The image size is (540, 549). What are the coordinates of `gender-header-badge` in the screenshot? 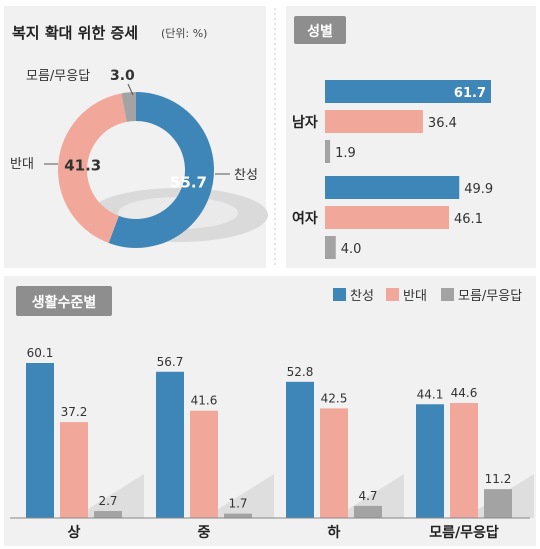 It's located at (320, 30).